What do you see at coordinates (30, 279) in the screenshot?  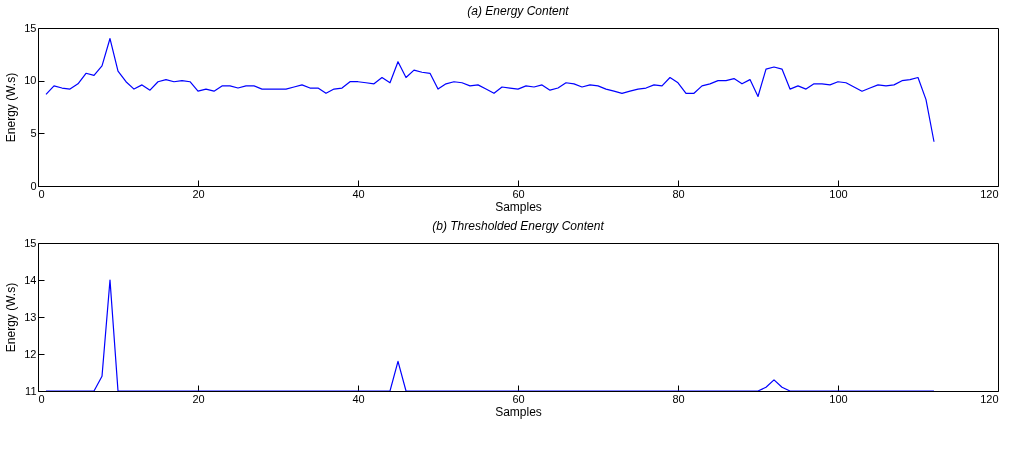 I see `y-tick-label: 14` at bounding box center [30, 279].